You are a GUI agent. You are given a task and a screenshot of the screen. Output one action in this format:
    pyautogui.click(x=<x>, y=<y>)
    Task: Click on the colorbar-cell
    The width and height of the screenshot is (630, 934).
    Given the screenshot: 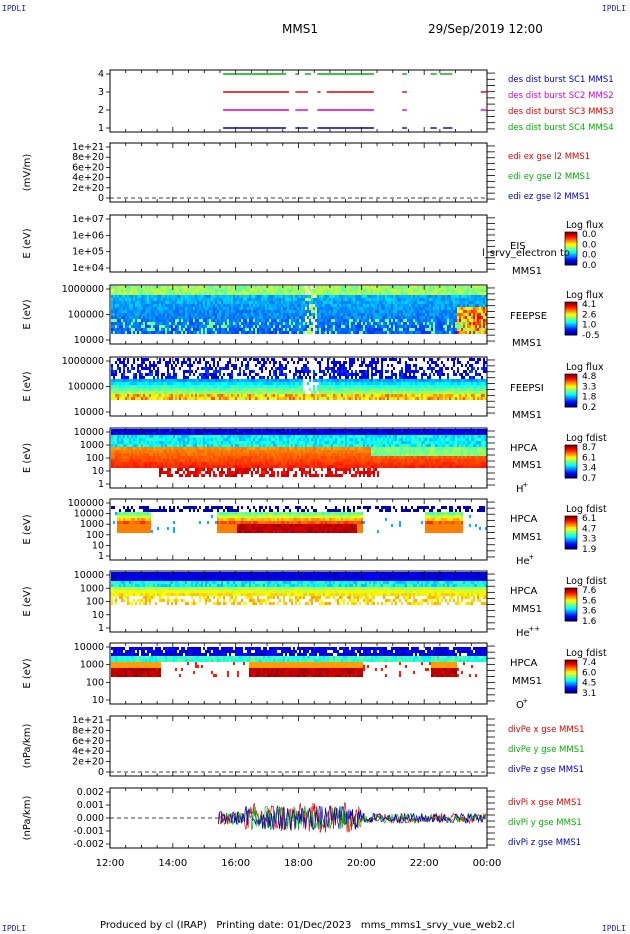 What is the action you would take?
    pyautogui.click(x=571, y=246)
    